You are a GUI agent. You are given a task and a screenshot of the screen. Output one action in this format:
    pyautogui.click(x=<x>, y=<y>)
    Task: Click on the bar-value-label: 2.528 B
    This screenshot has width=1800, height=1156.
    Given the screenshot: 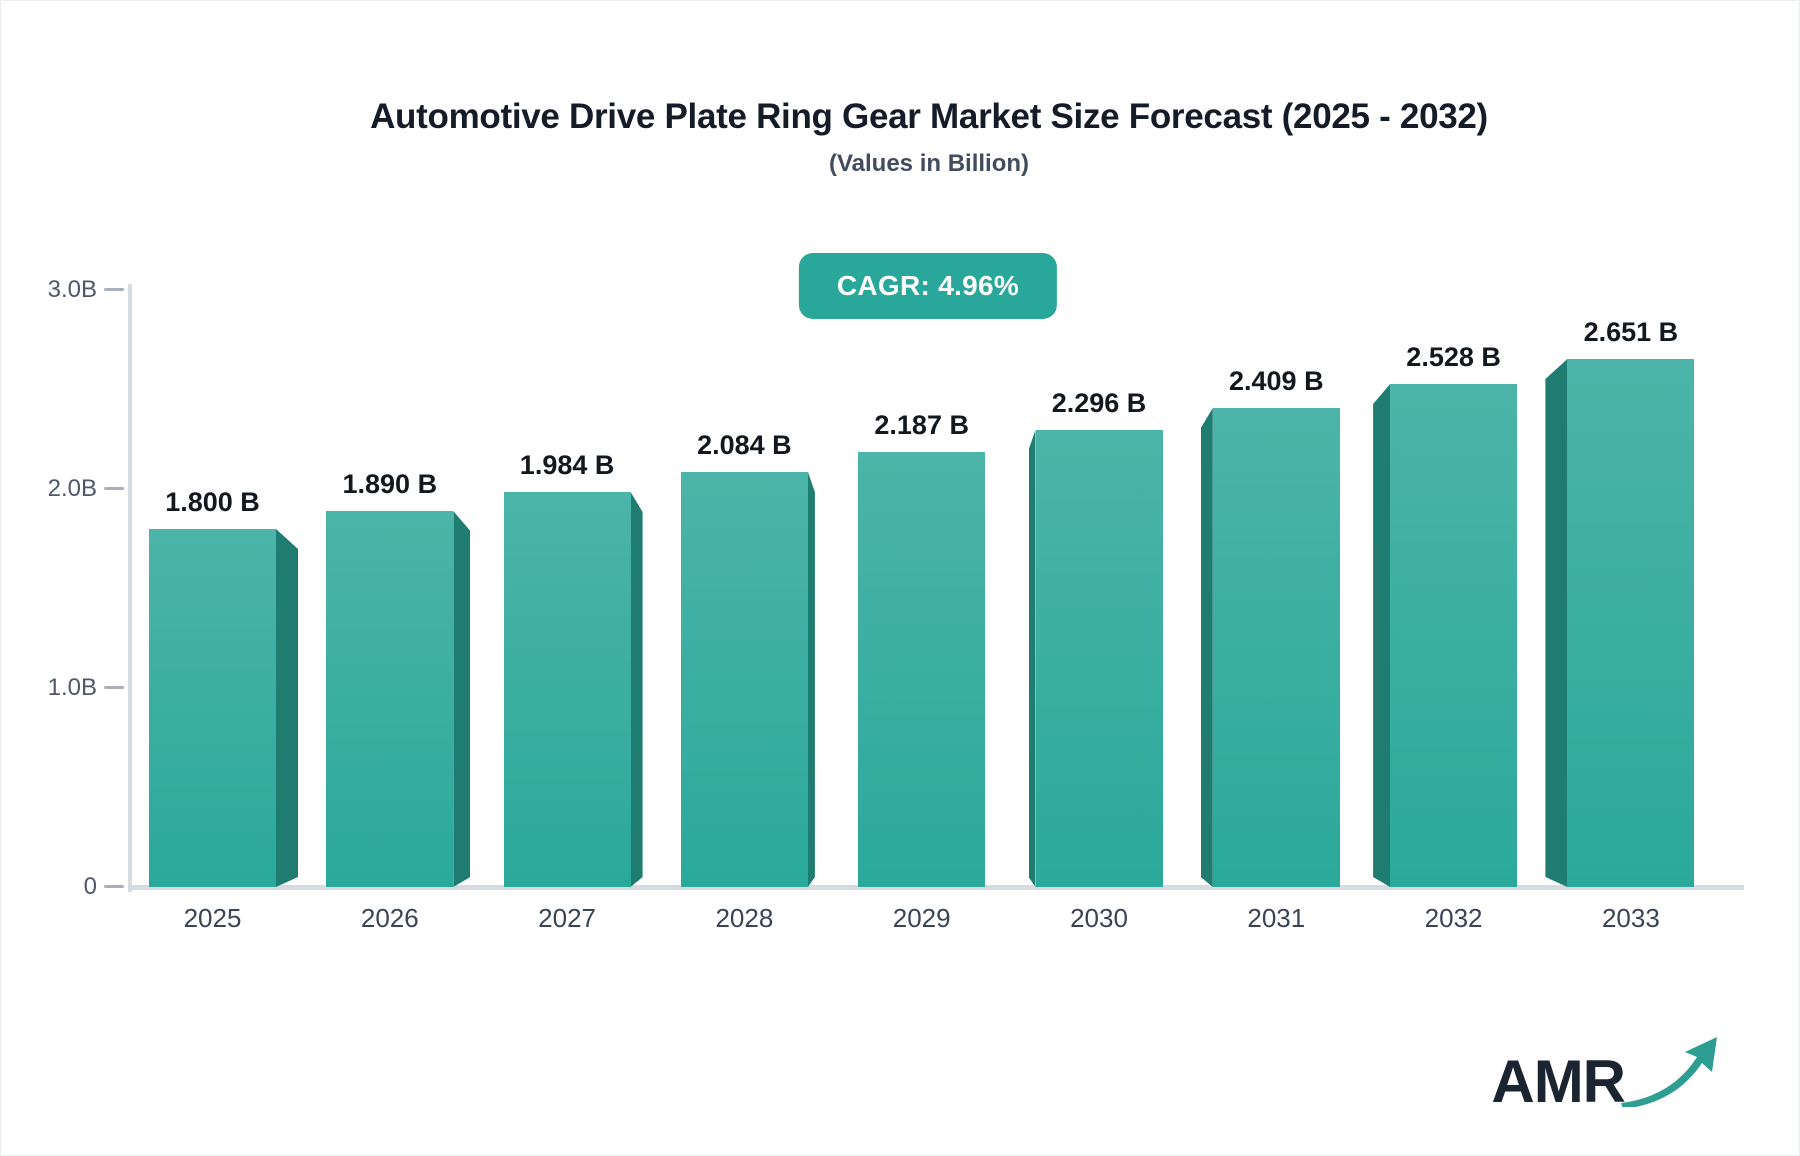 What is the action you would take?
    pyautogui.click(x=1453, y=357)
    